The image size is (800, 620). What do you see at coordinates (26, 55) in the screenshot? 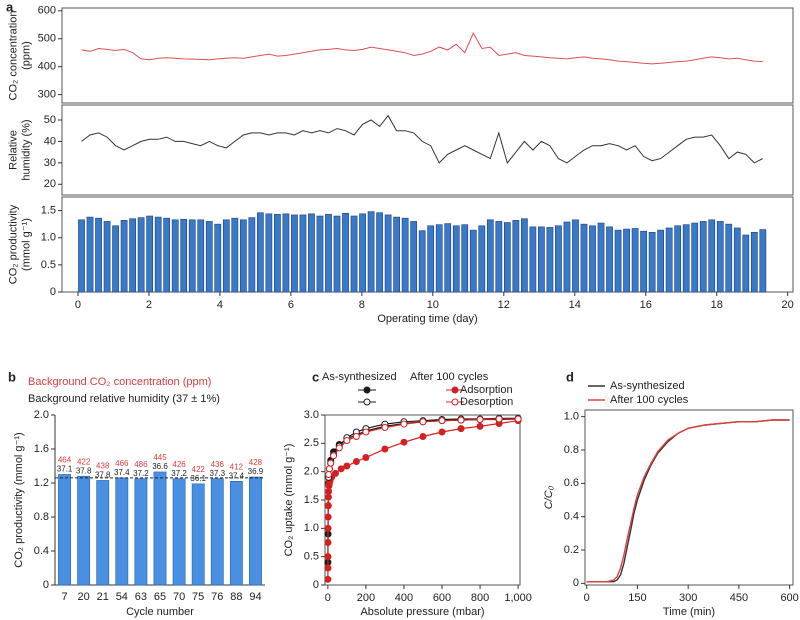
I see `y-axis-label: (ppm)` at bounding box center [26, 55].